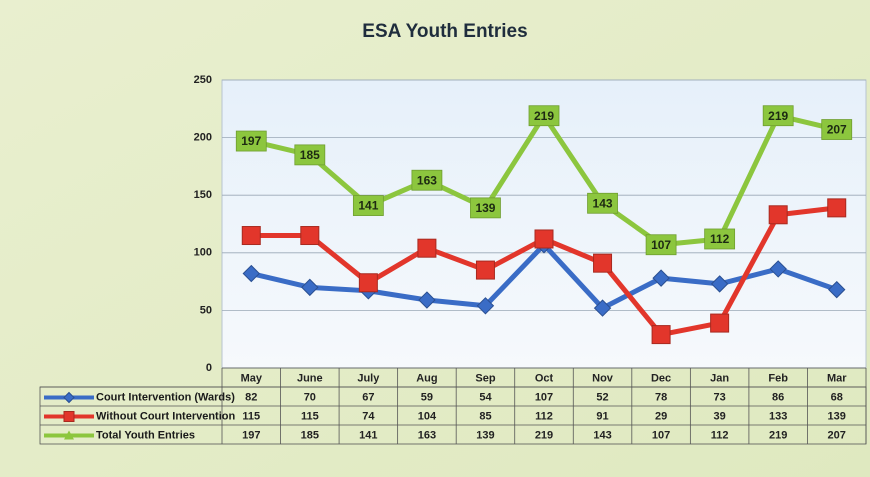  Describe the element at coordinates (209, 368) in the screenshot. I see `y-tick-label: 0` at that location.